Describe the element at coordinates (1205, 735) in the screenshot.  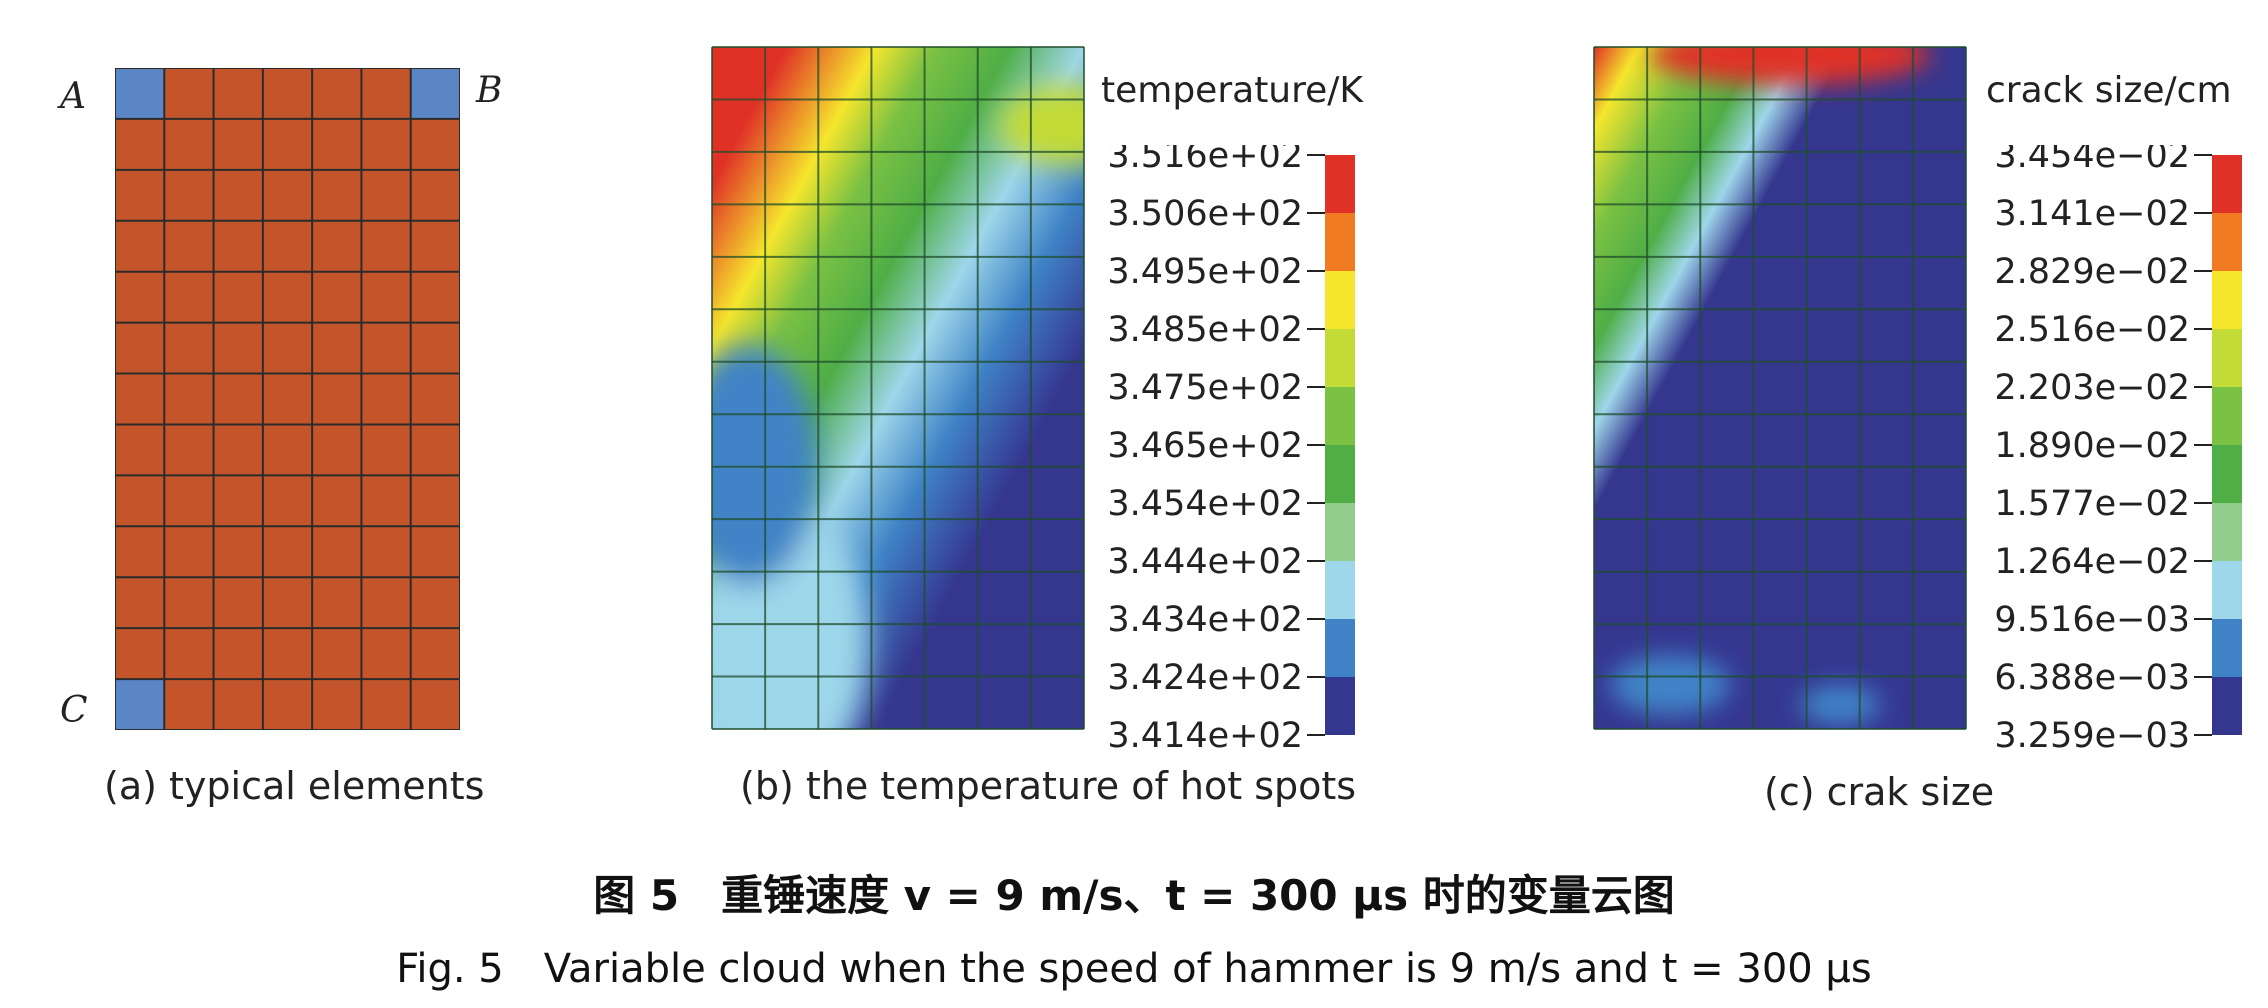
I see `legend-tick-label: 3.414e+02` at that location.